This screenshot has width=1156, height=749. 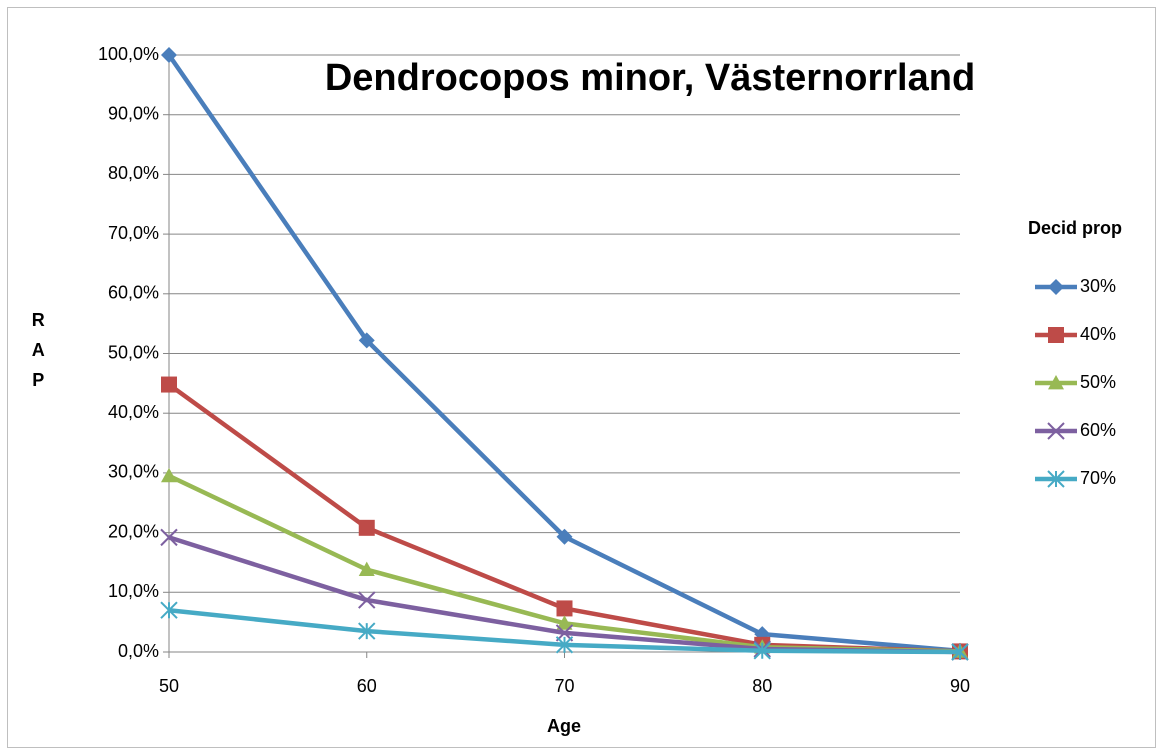 What do you see at coordinates (1098, 334) in the screenshot?
I see `legend-label: 40%` at bounding box center [1098, 334].